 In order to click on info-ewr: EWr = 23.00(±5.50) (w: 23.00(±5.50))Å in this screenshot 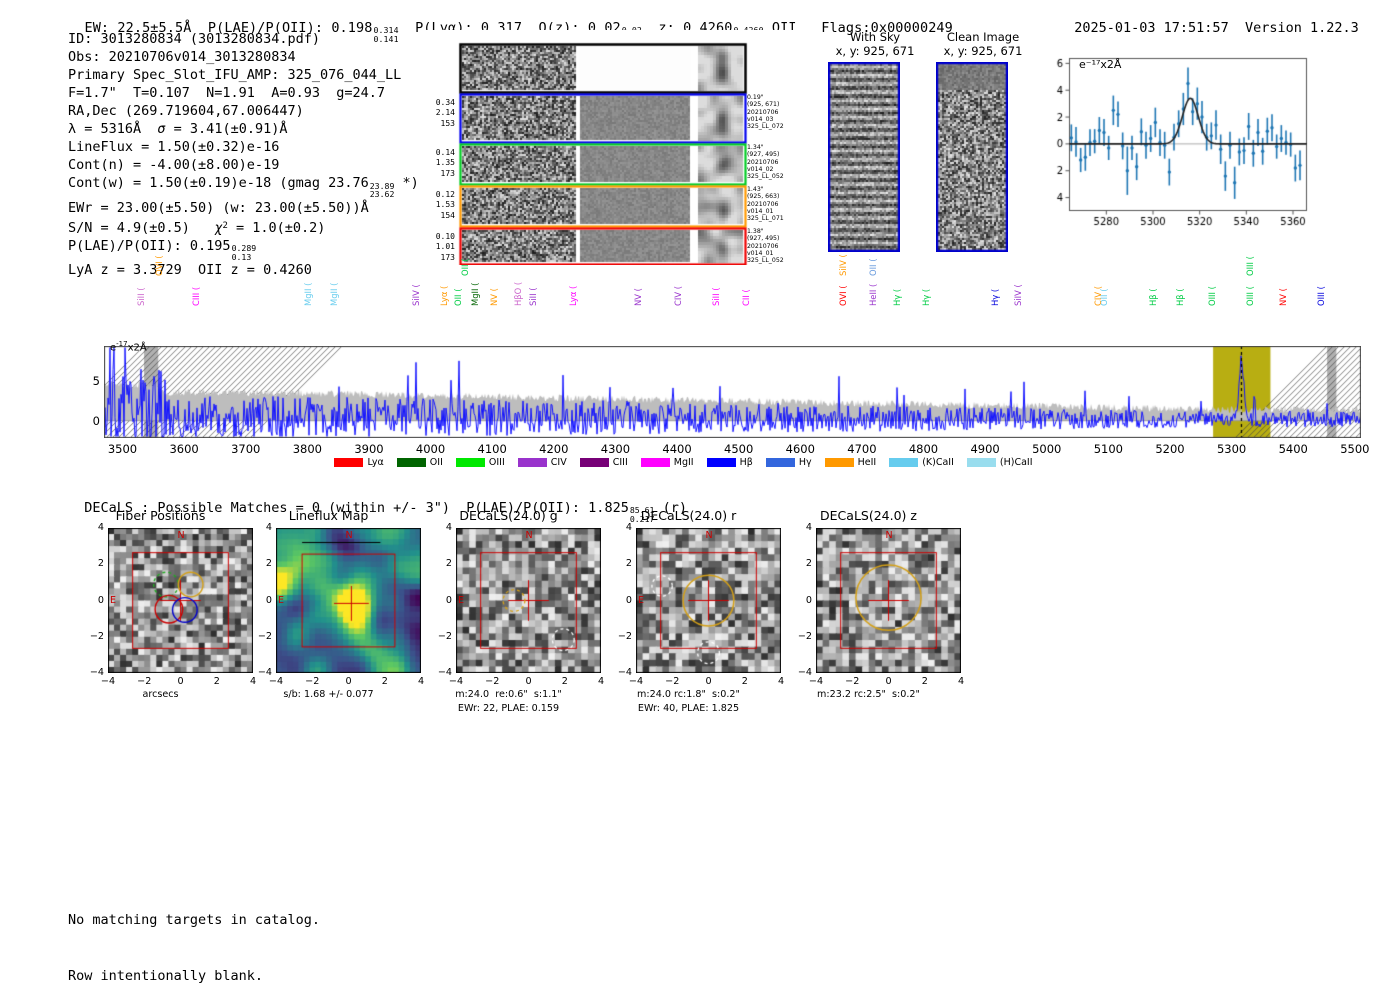, I will do `click(218, 207)`.